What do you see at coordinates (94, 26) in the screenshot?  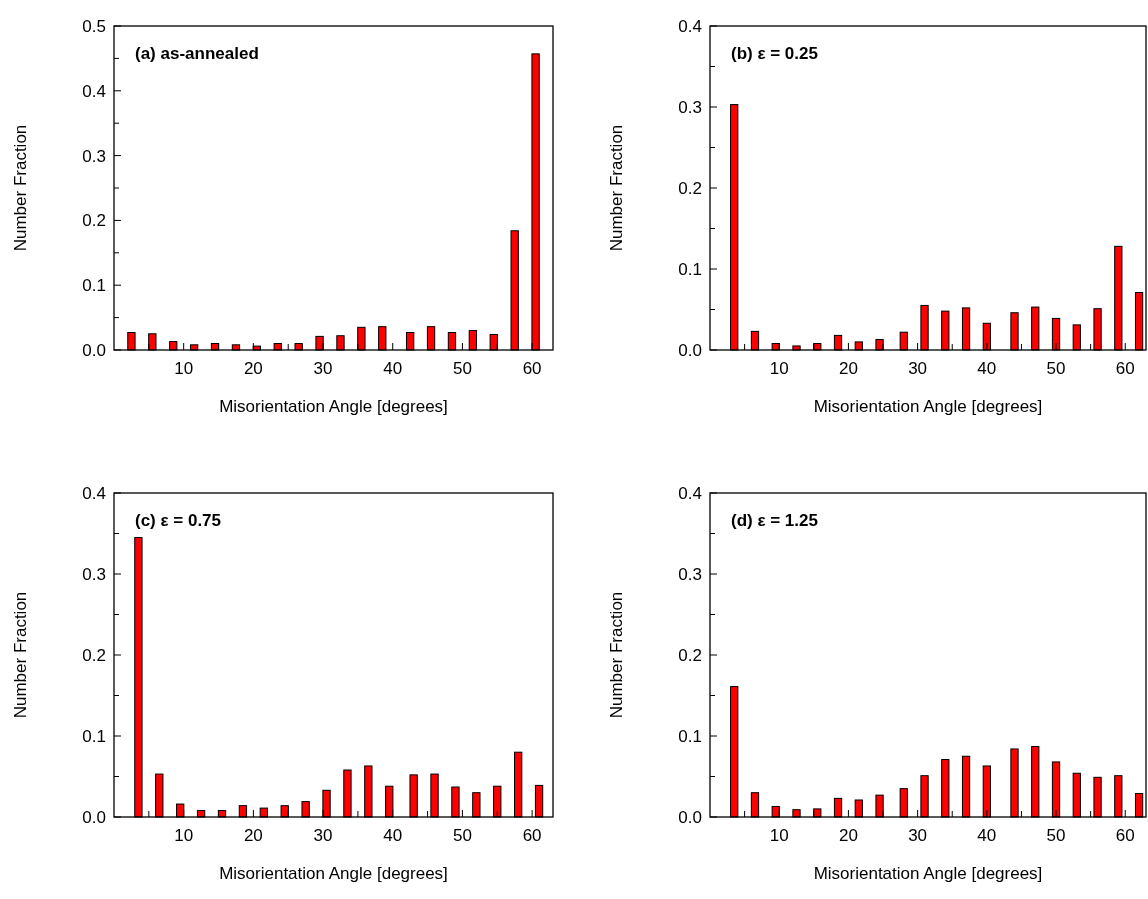 I see `y-tick-label: 0.5` at bounding box center [94, 26].